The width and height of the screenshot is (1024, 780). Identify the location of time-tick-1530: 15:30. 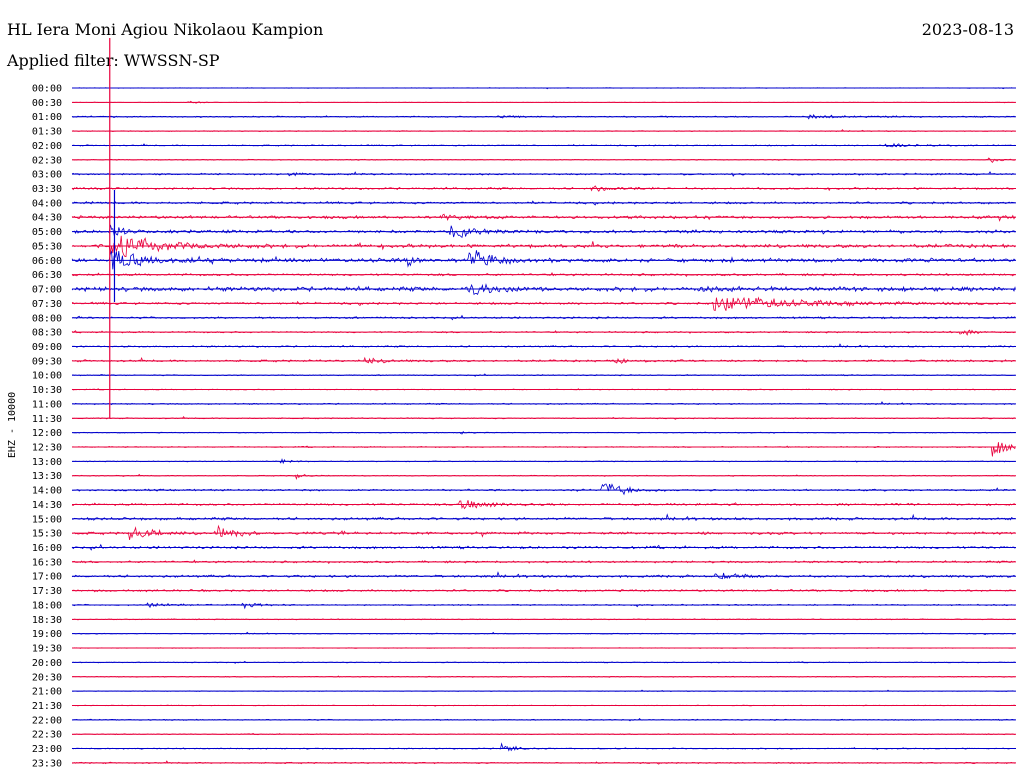
(47, 534).